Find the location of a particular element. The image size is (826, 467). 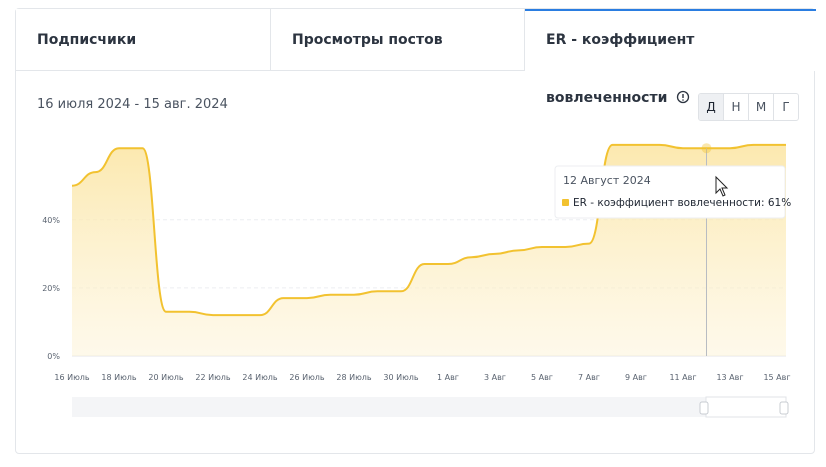

x-tick-label: 28 Июль is located at coordinates (354, 377).